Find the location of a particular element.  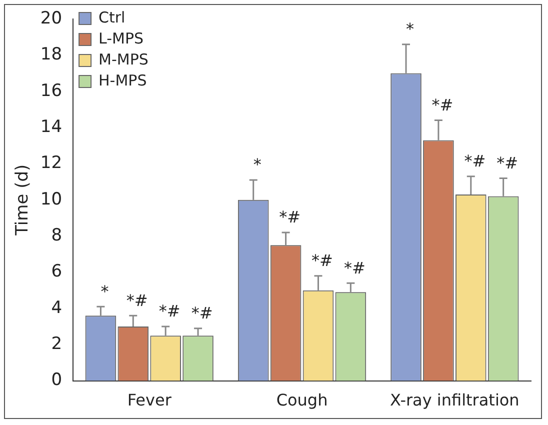

y-tick-label: 14 is located at coordinates (51, 126).